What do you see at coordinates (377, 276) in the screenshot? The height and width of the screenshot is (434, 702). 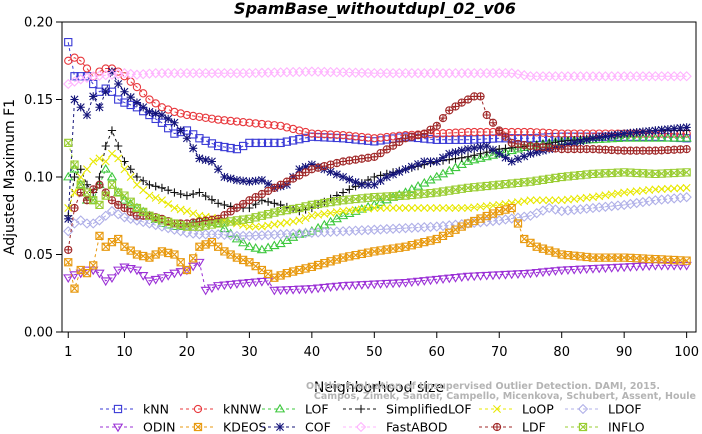 I see `series-line-odin` at bounding box center [377, 276].